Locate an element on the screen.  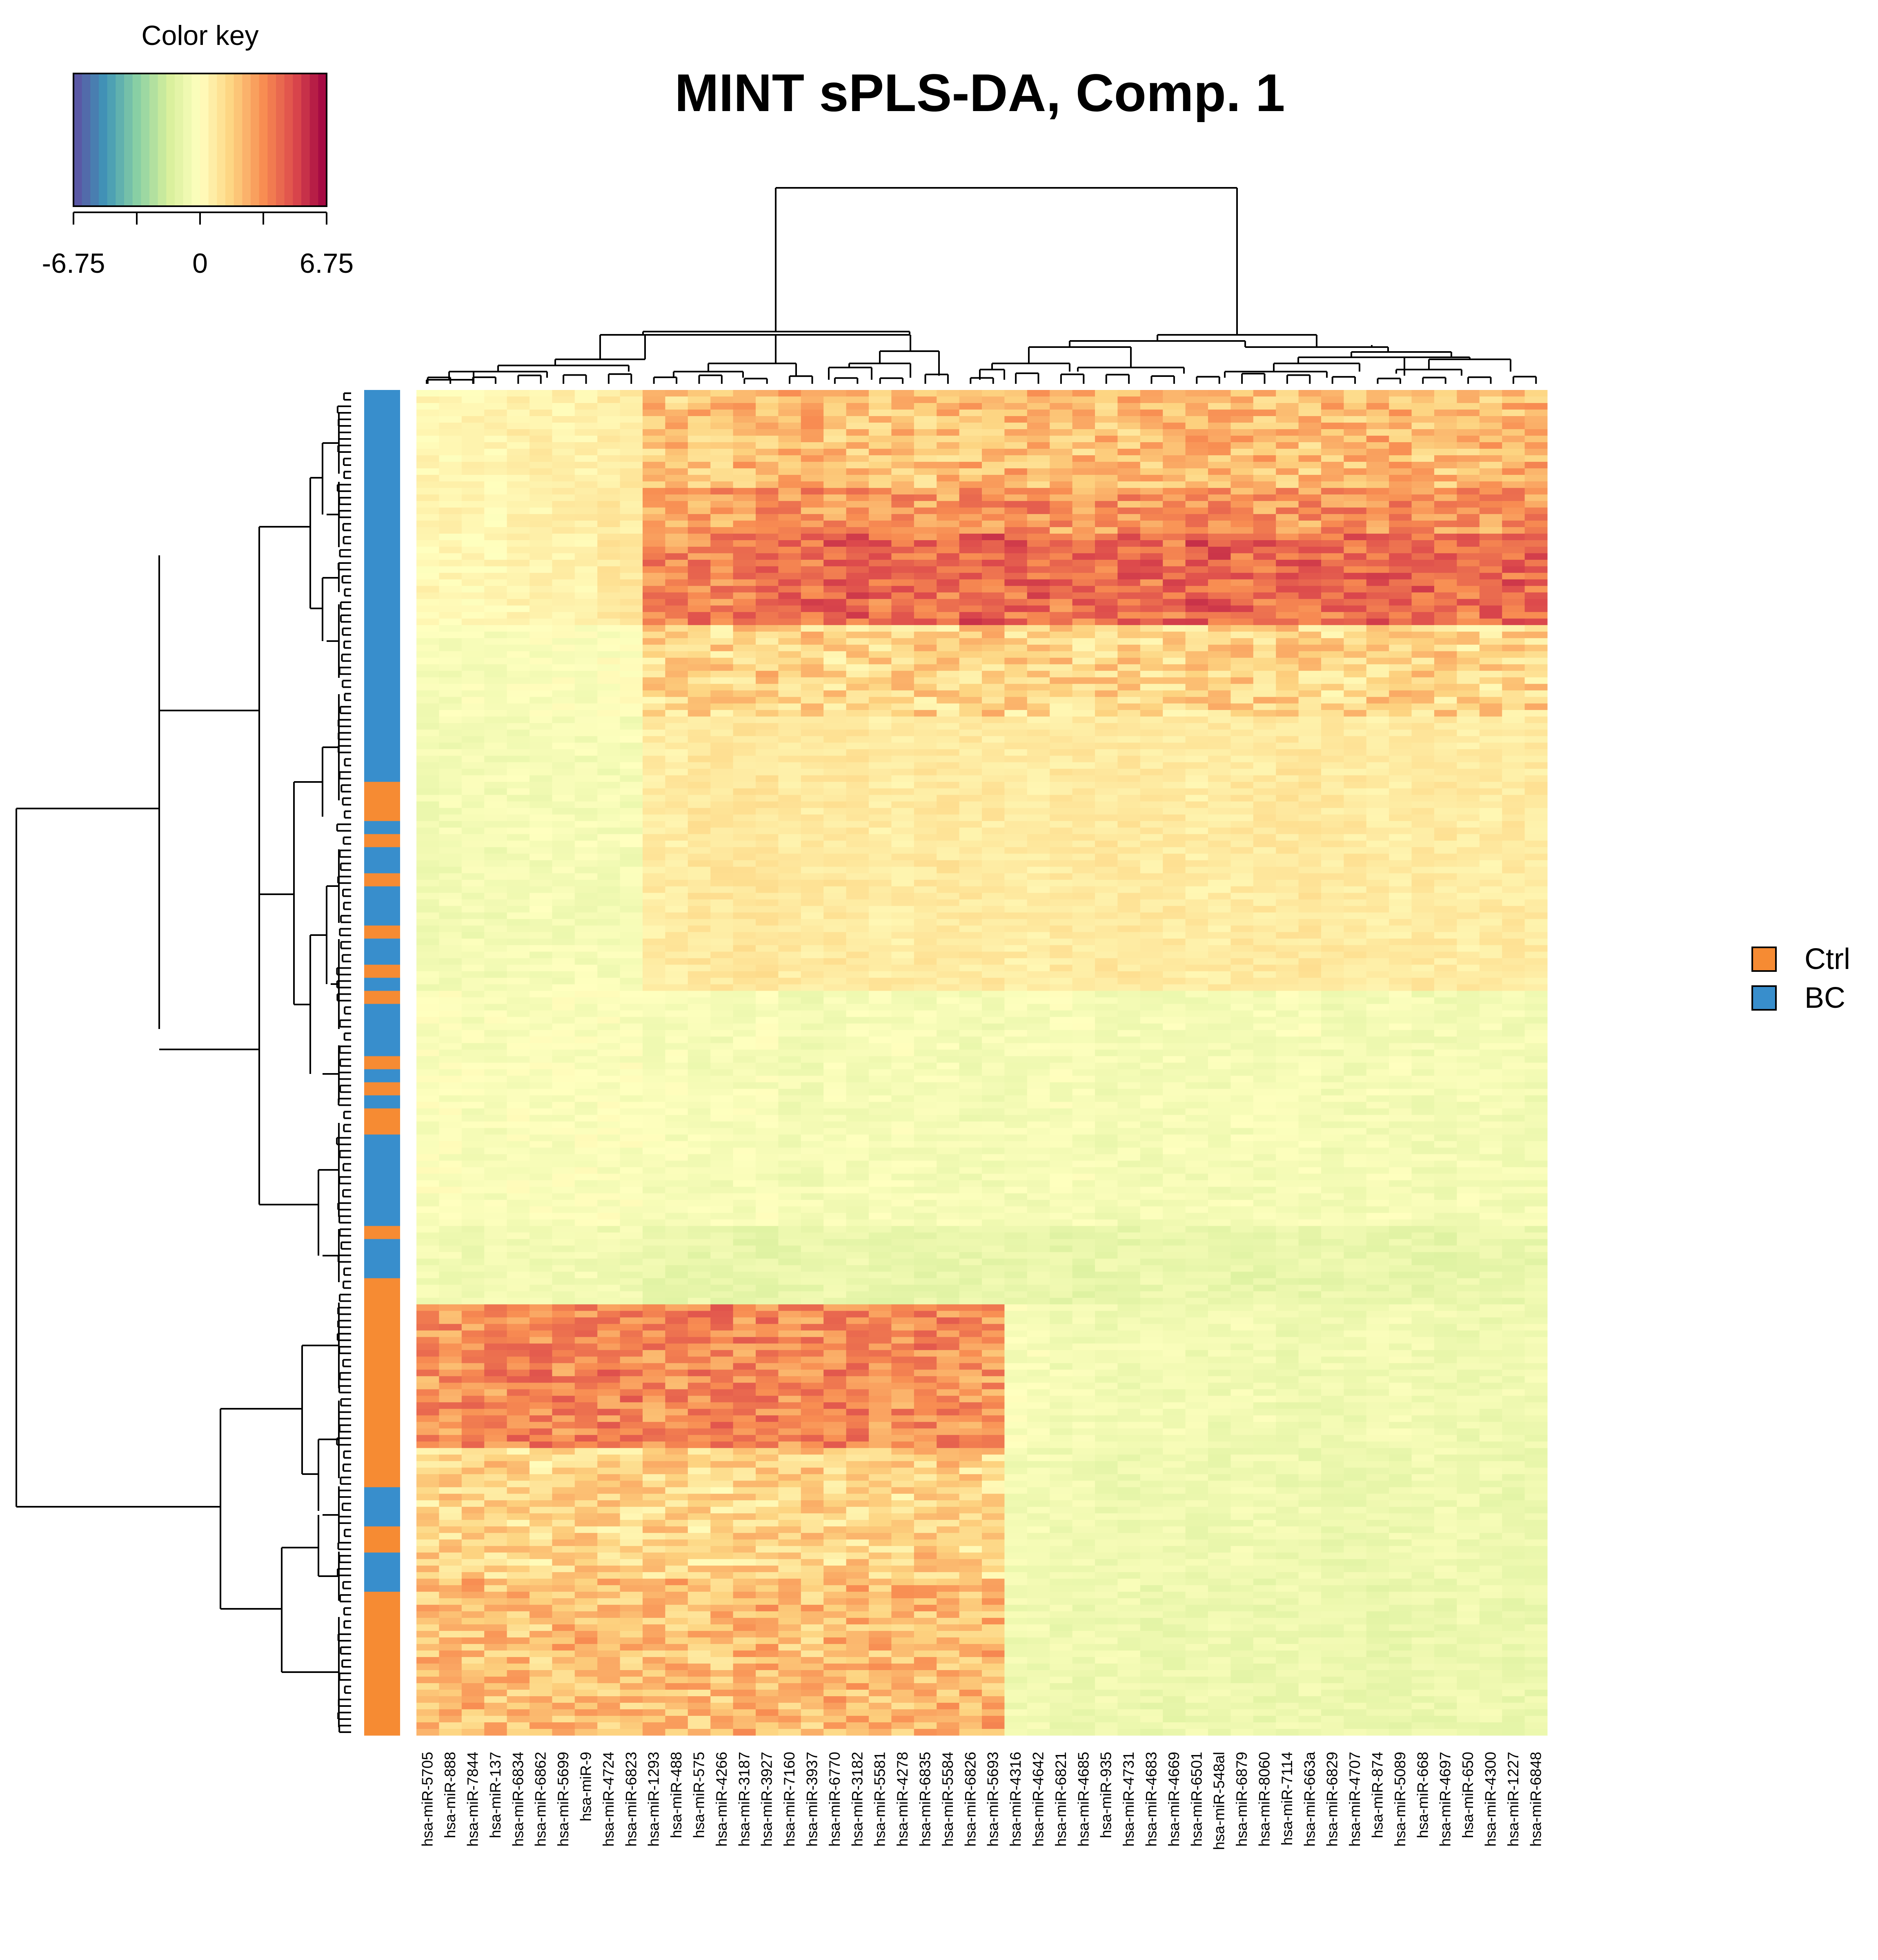
color-key-tick-zero: 0 is located at coordinates (200, 263).